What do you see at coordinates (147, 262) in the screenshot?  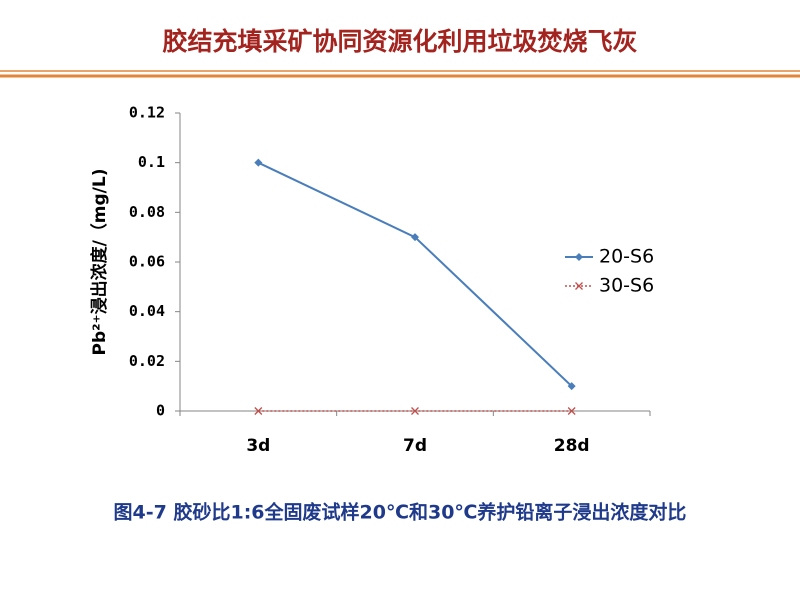 I see `y-tick-label: 0.06` at bounding box center [147, 262].